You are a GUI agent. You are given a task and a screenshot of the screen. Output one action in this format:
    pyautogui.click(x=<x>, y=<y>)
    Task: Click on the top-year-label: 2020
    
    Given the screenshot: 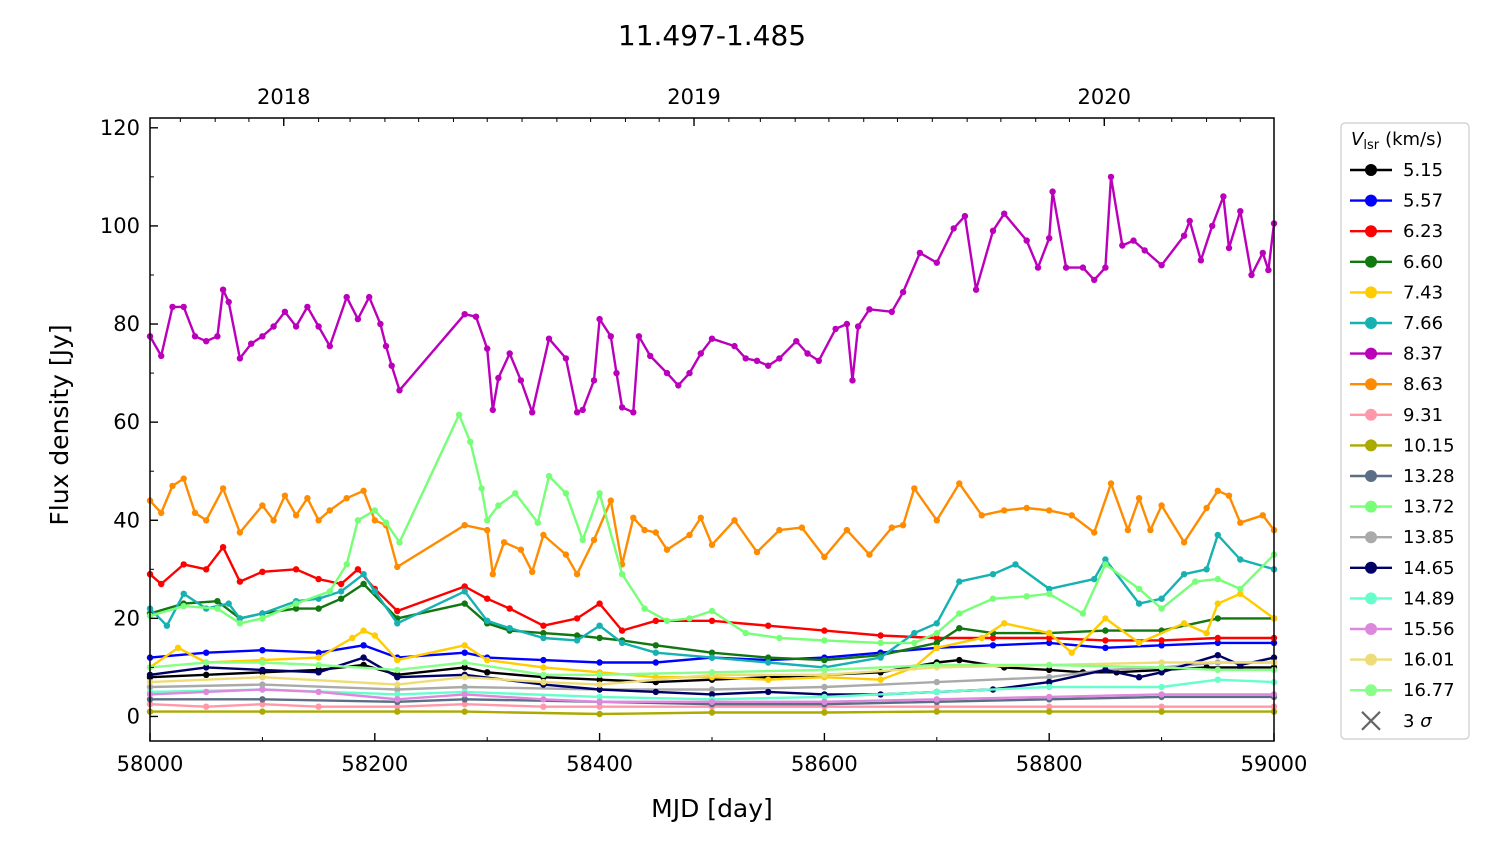 What is the action you would take?
    pyautogui.click(x=1104, y=97)
    